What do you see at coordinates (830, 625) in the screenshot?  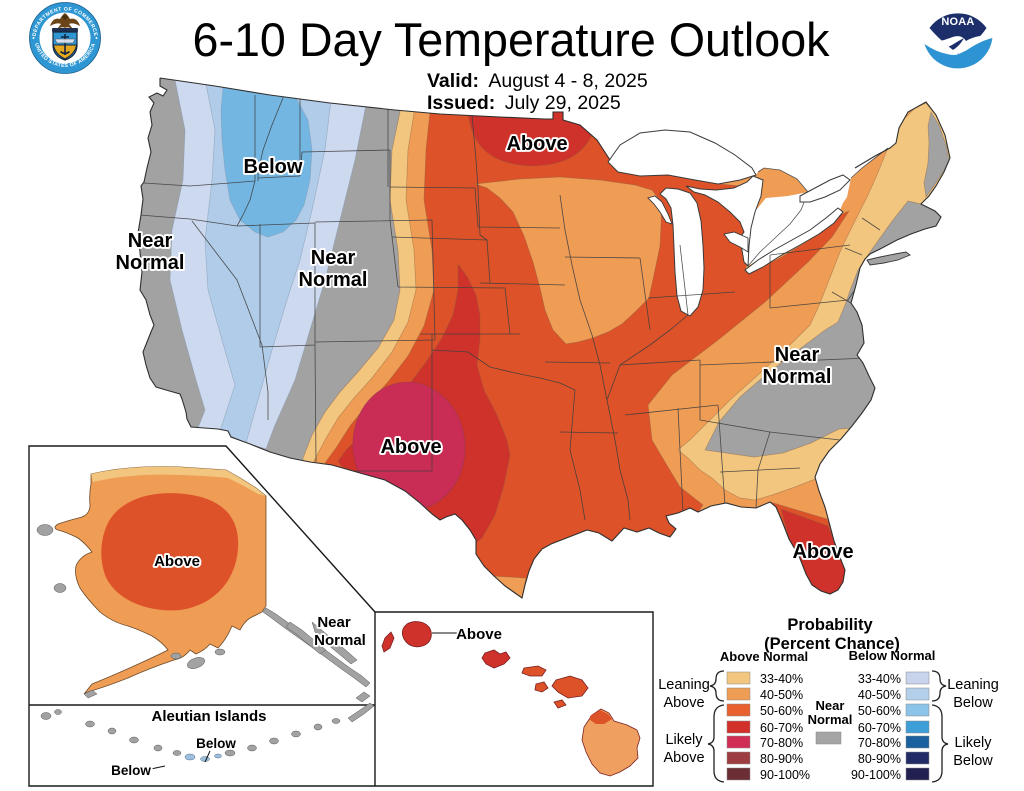 I see `svg-text: Probability` at bounding box center [830, 625].